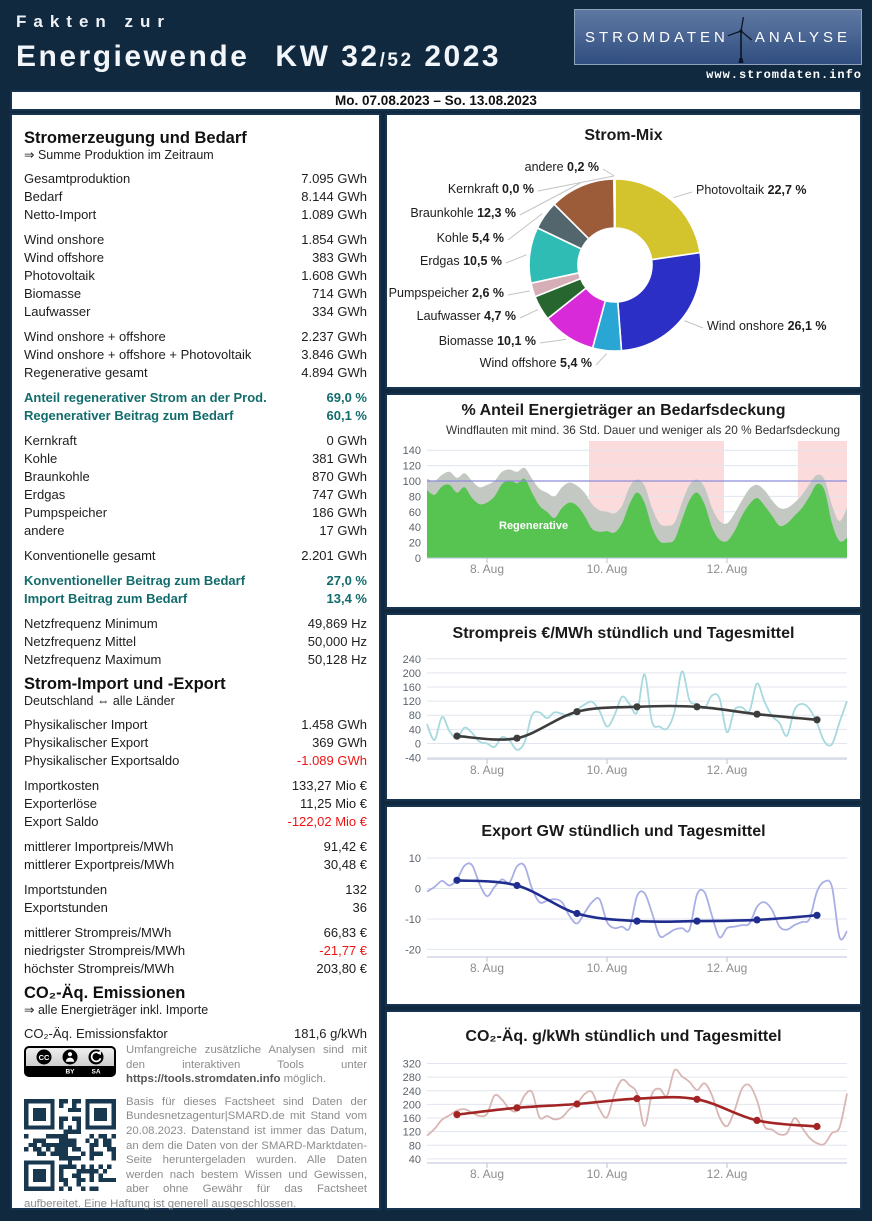 The image size is (872, 1221). I want to click on stat-value: 17 GWh, so click(343, 530).